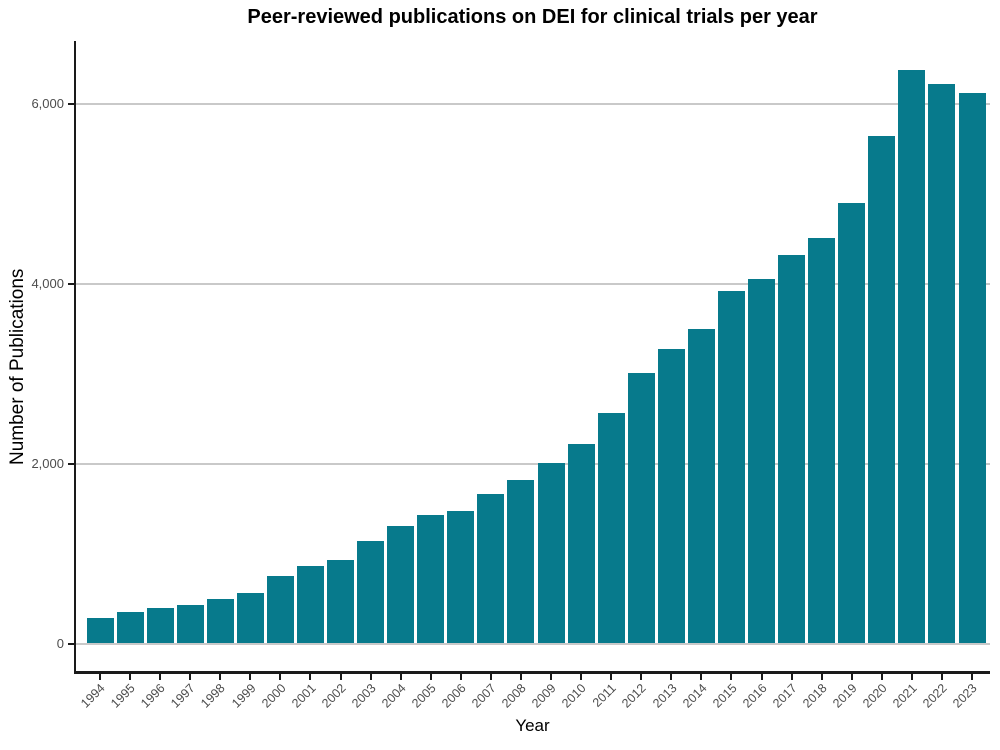  I want to click on x-tick-2021, so click(911, 676).